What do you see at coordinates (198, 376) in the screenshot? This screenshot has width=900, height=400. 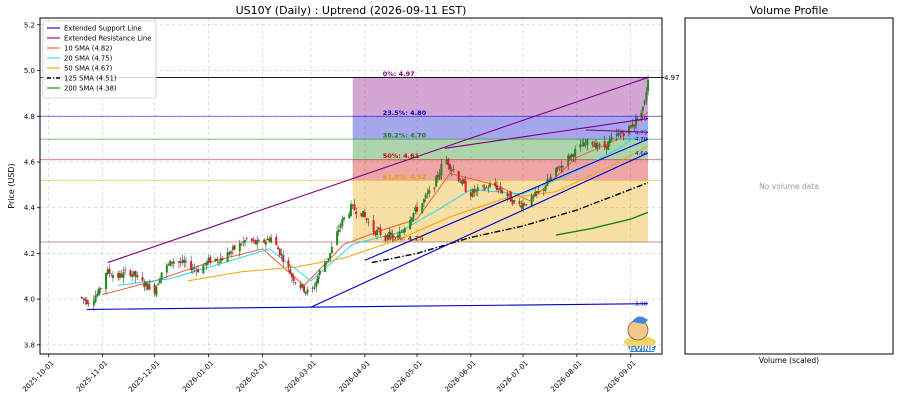 I see `x-tick-label: 2026-01-01` at bounding box center [198, 376].